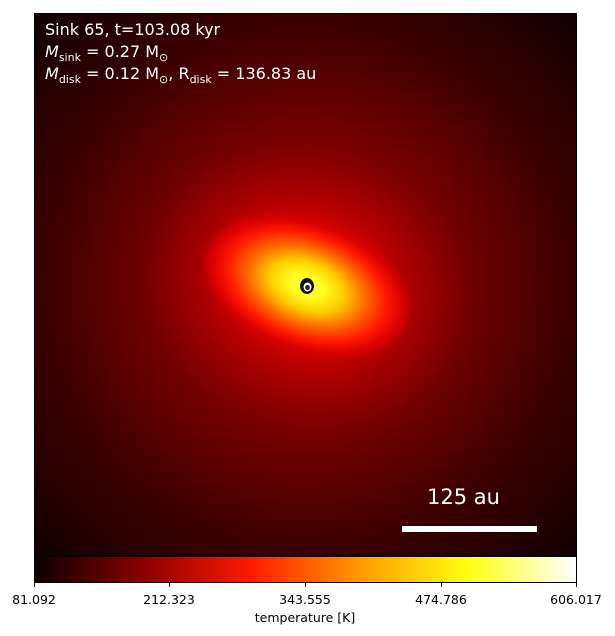 The width and height of the screenshot is (615, 636). Describe the element at coordinates (34, 599) in the screenshot. I see `colorbar-tick-label: 81.092` at that location.